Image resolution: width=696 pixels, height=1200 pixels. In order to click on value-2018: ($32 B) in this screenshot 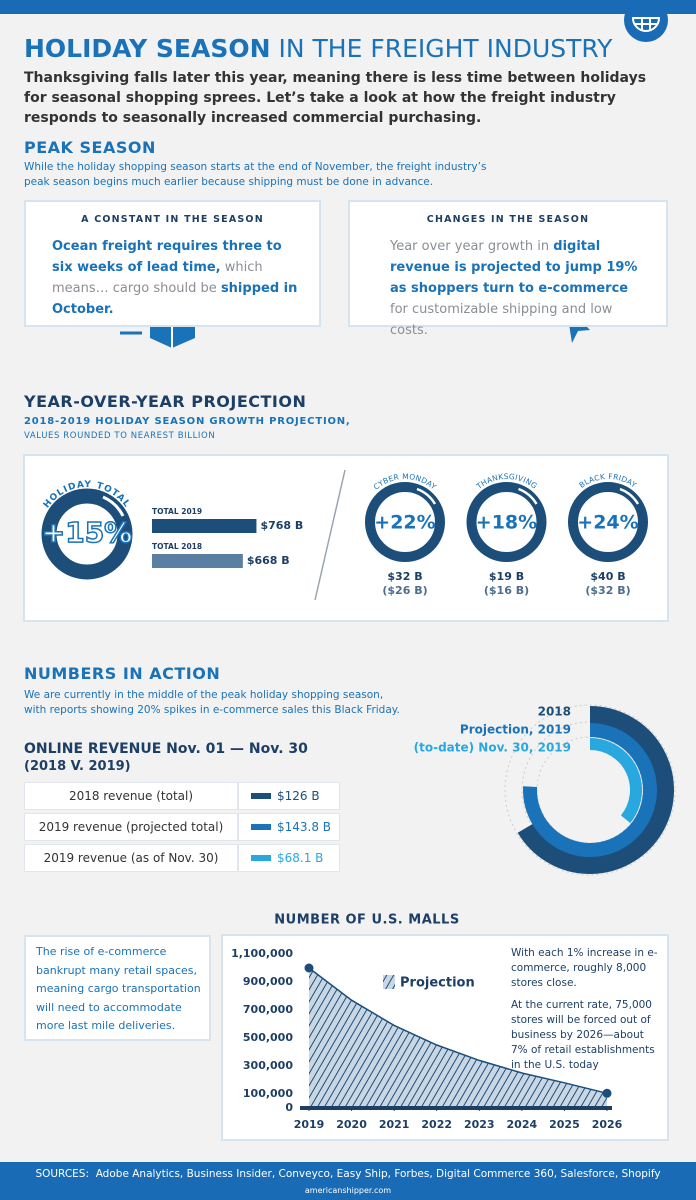, I will do `click(607, 590)`.